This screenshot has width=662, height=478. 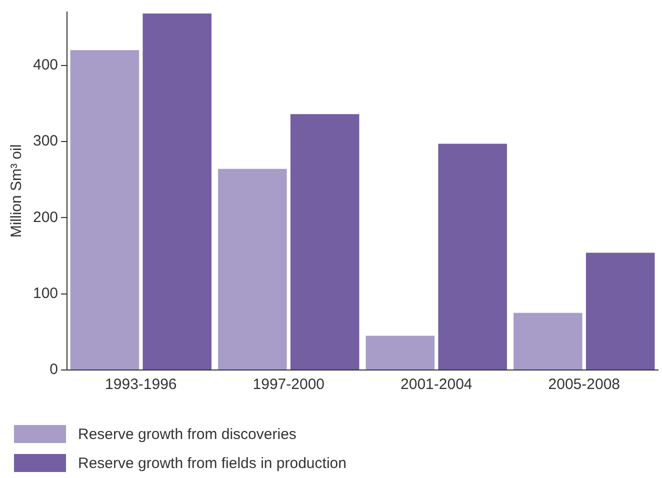 What do you see at coordinates (45, 293) in the screenshot?
I see `y-tick-label: 100` at bounding box center [45, 293].